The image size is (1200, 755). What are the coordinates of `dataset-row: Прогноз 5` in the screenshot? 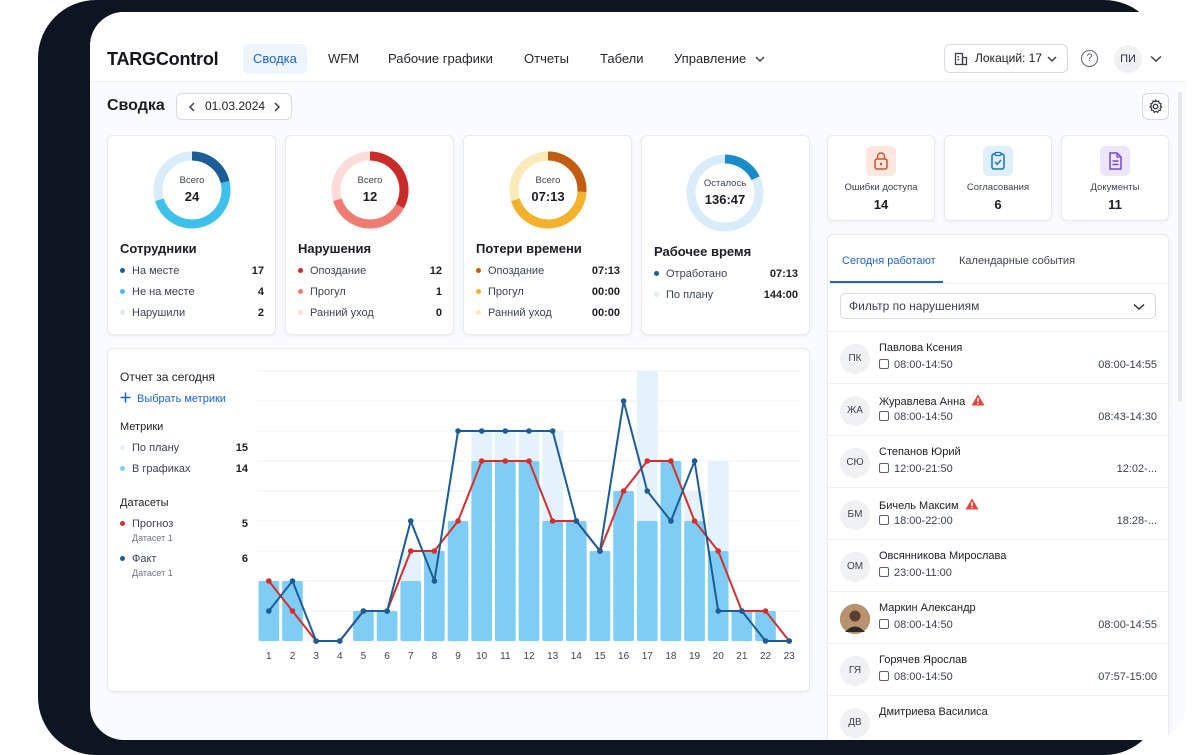 It's located at (184, 524).